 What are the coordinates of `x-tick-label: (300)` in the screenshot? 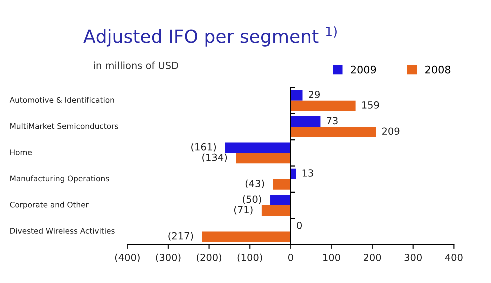 It's located at (168, 258).